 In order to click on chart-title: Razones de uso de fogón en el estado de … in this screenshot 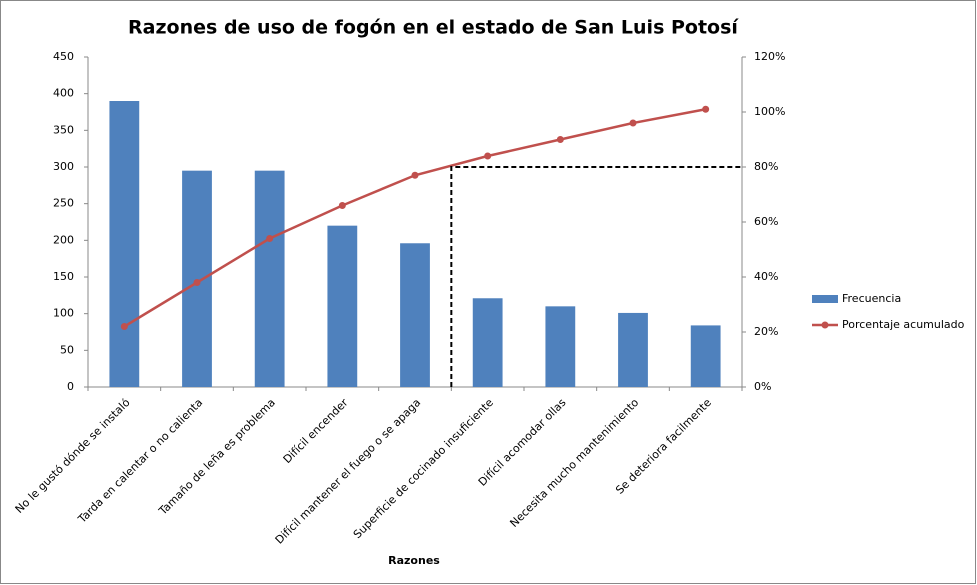, I will do `click(433, 28)`.